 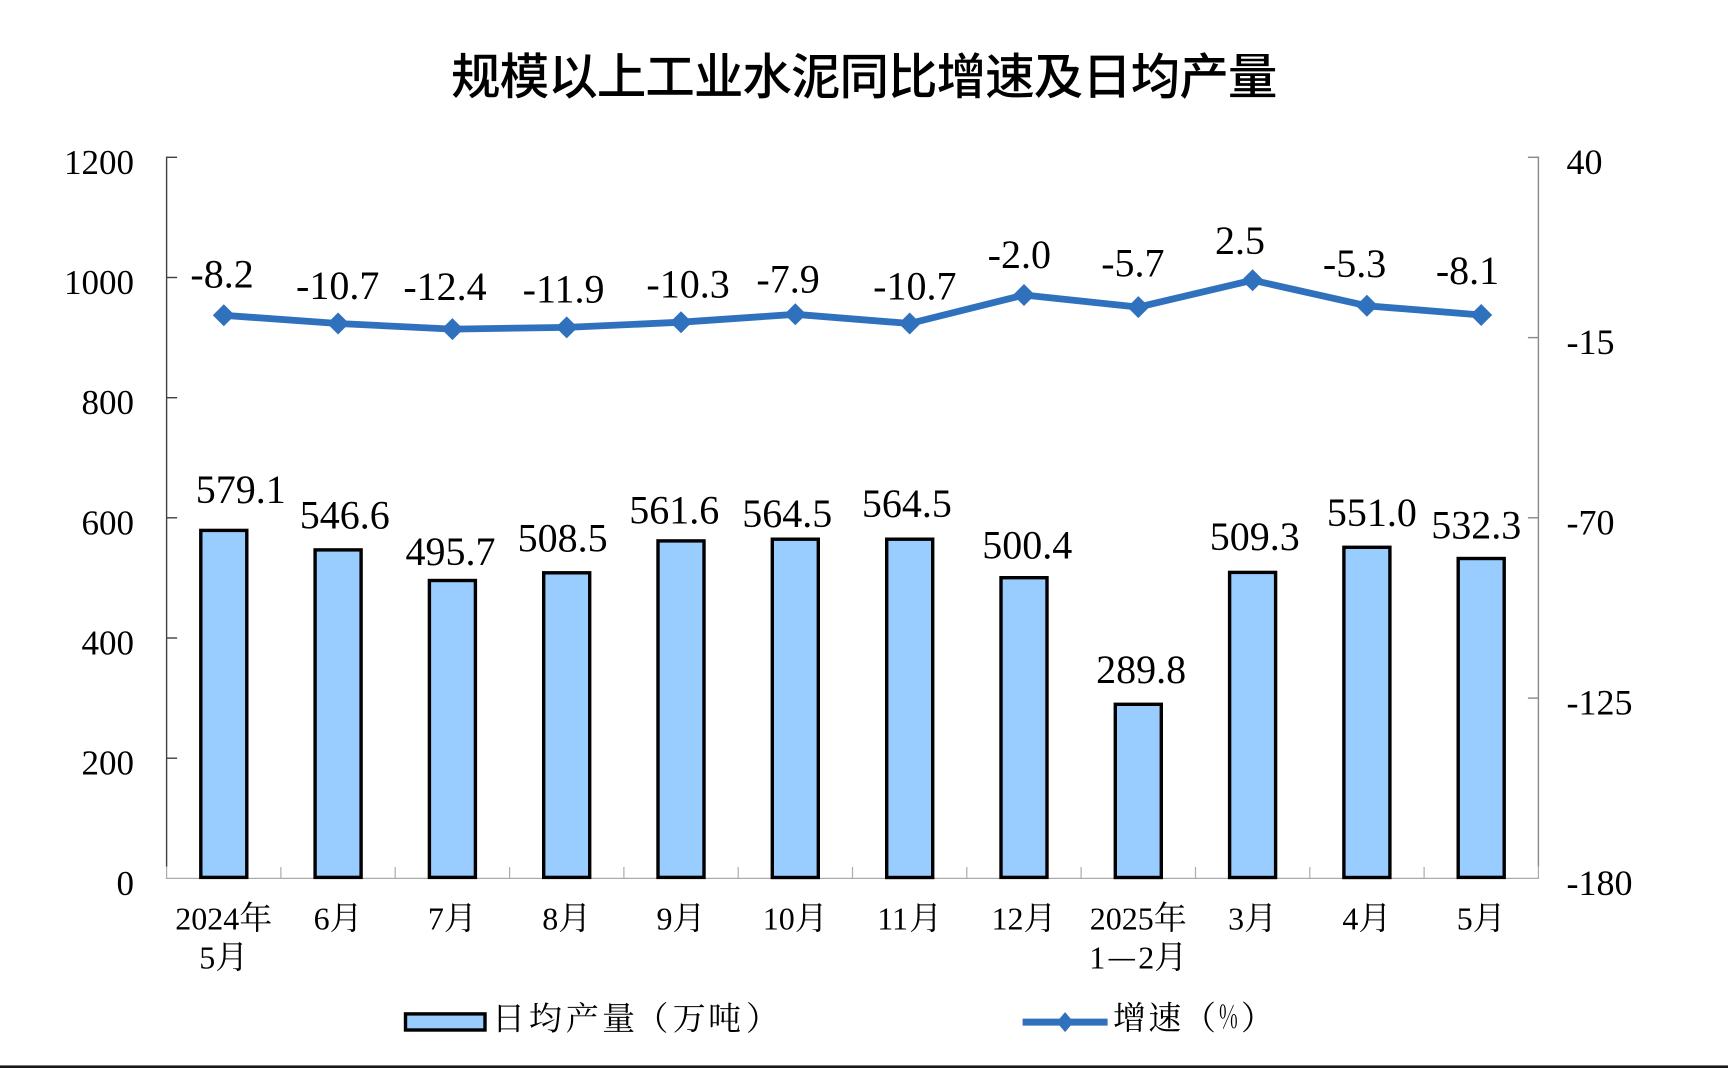 I want to click on svg-text: 600, so click(x=108, y=522).